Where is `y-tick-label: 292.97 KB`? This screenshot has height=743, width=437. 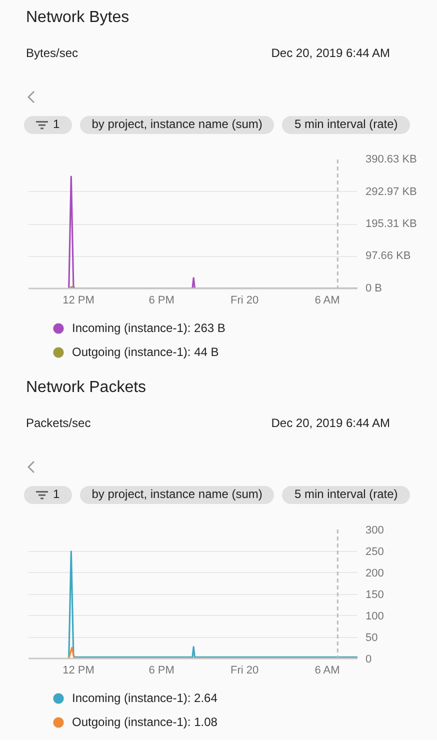 y-tick-label: 292.97 KB is located at coordinates (391, 192).